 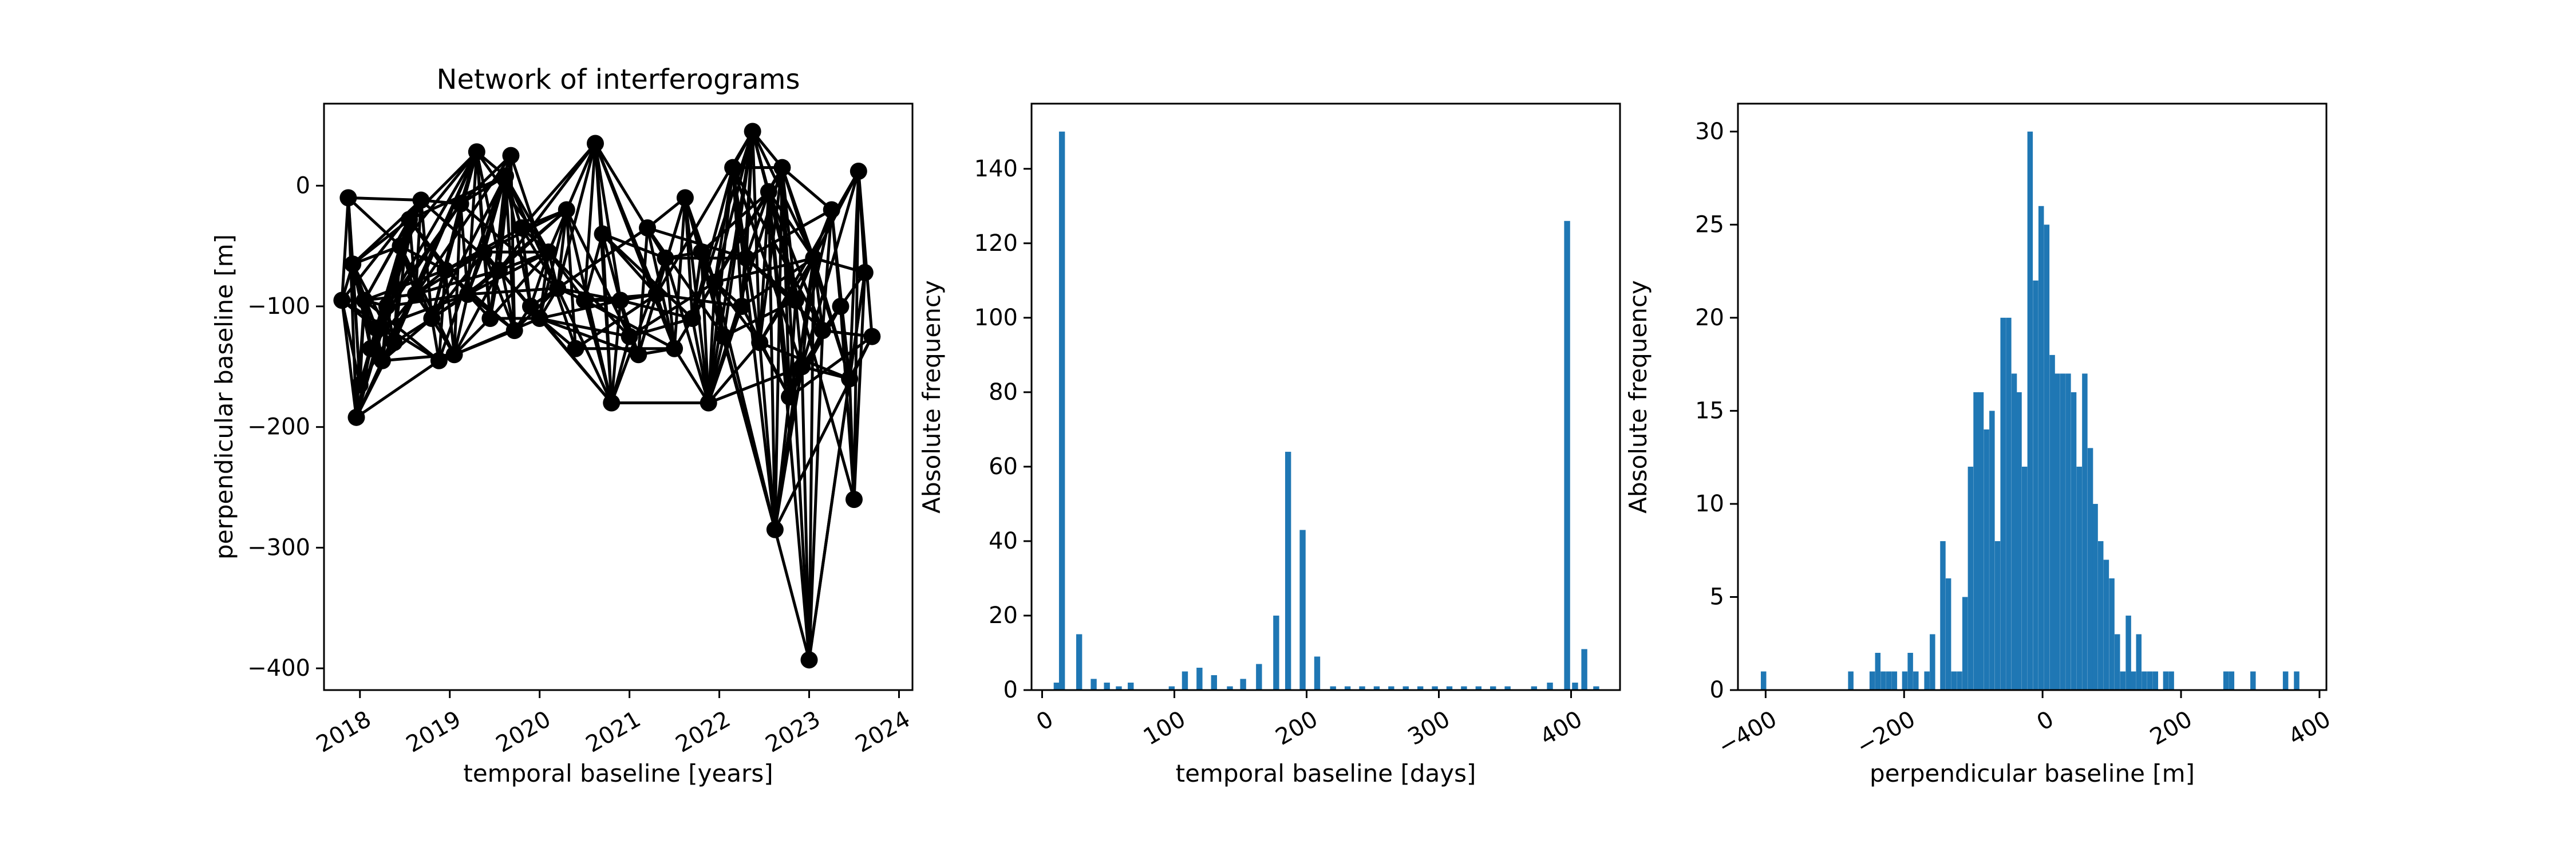 I want to click on x-axis-label: temporal baseline [days], so click(x=1326, y=773).